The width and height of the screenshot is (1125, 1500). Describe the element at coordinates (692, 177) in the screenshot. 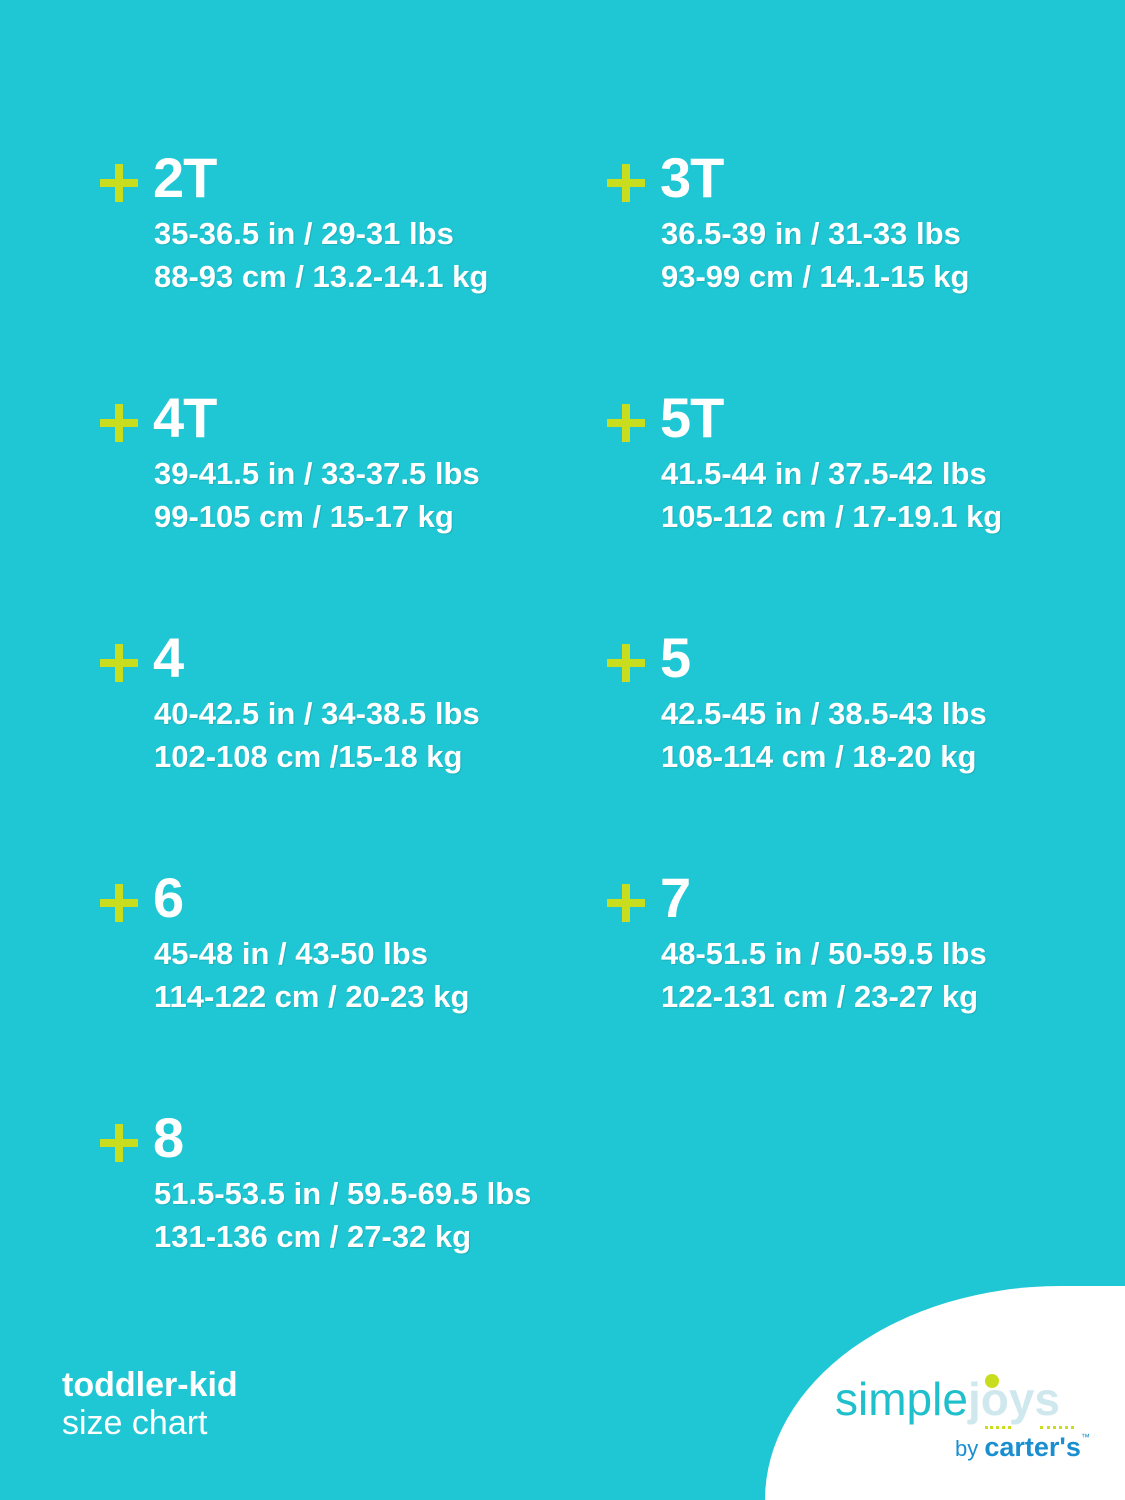

I see `size-label: 3T` at that location.